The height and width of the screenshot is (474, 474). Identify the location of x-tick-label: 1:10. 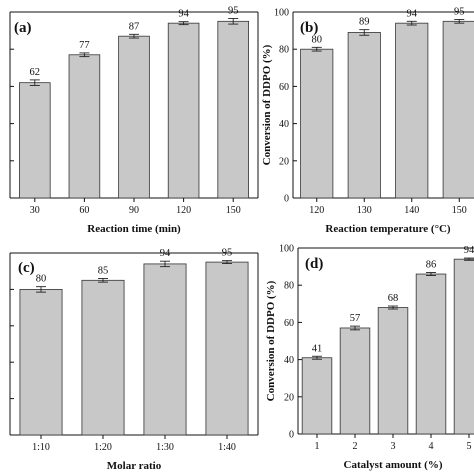
(41, 447).